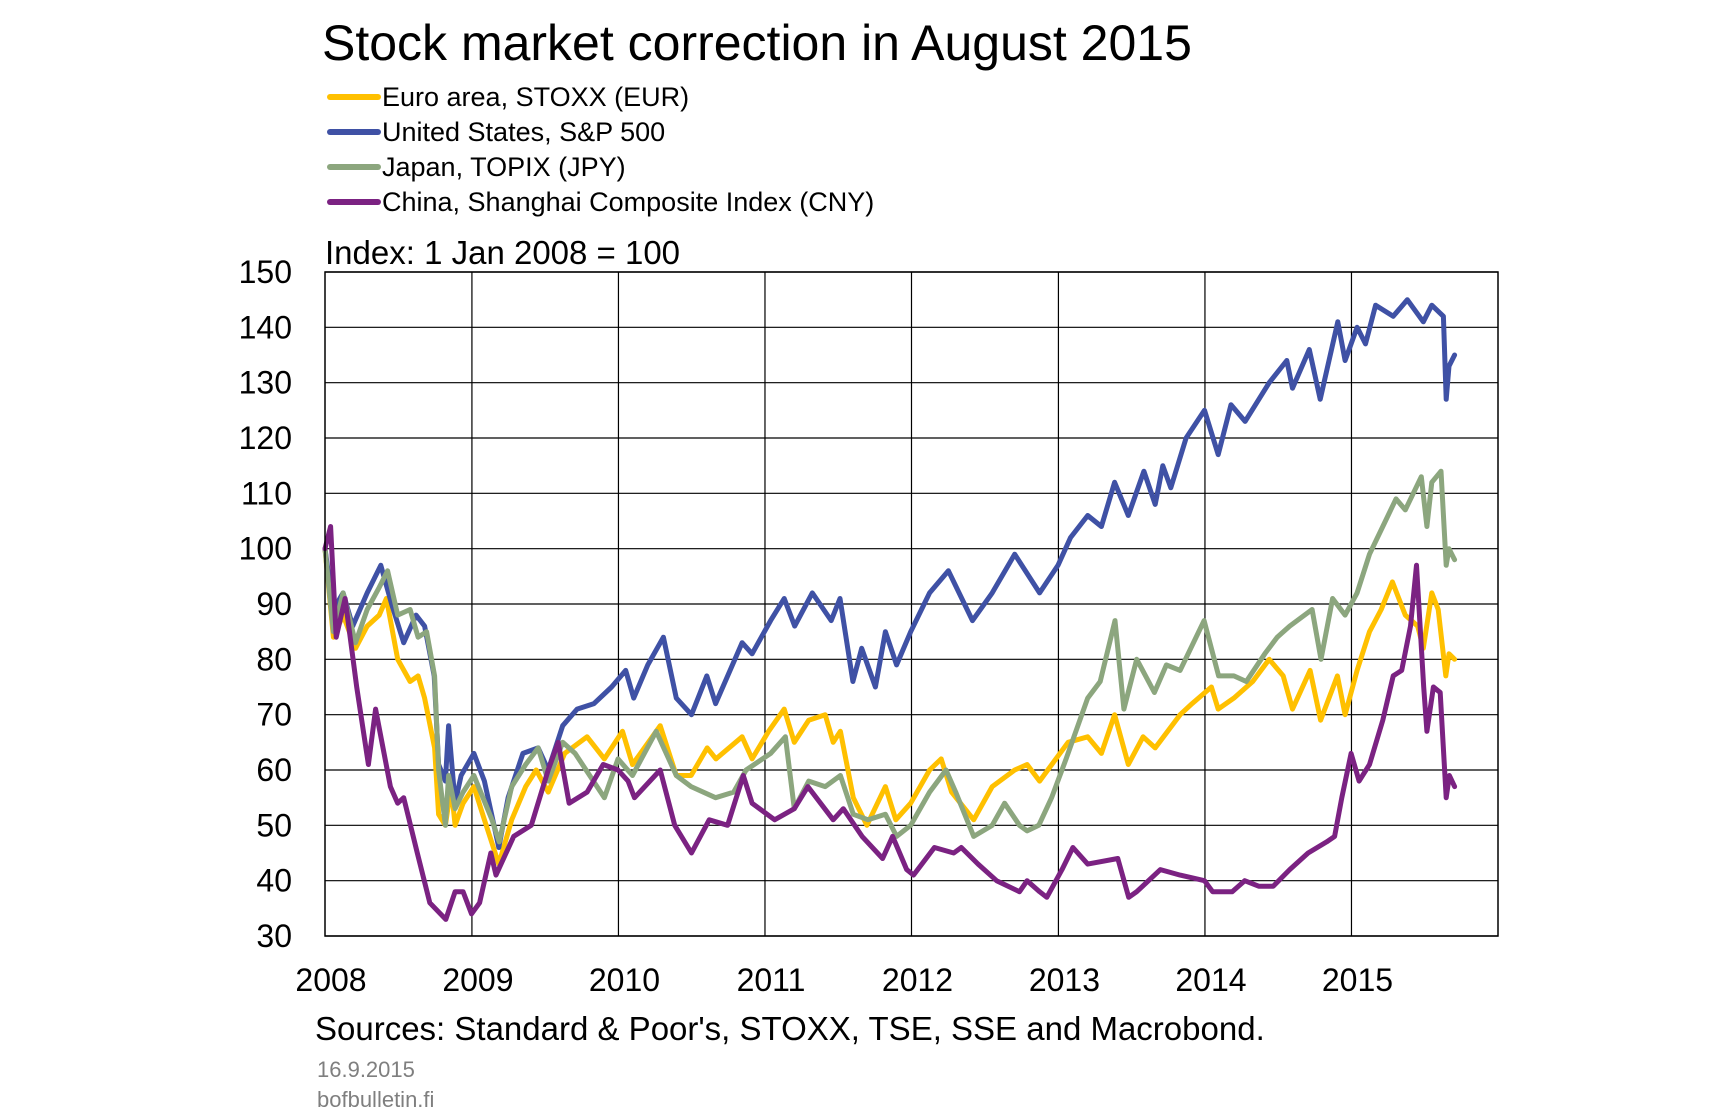  What do you see at coordinates (274, 936) in the screenshot?
I see `y-tick-label: 30` at bounding box center [274, 936].